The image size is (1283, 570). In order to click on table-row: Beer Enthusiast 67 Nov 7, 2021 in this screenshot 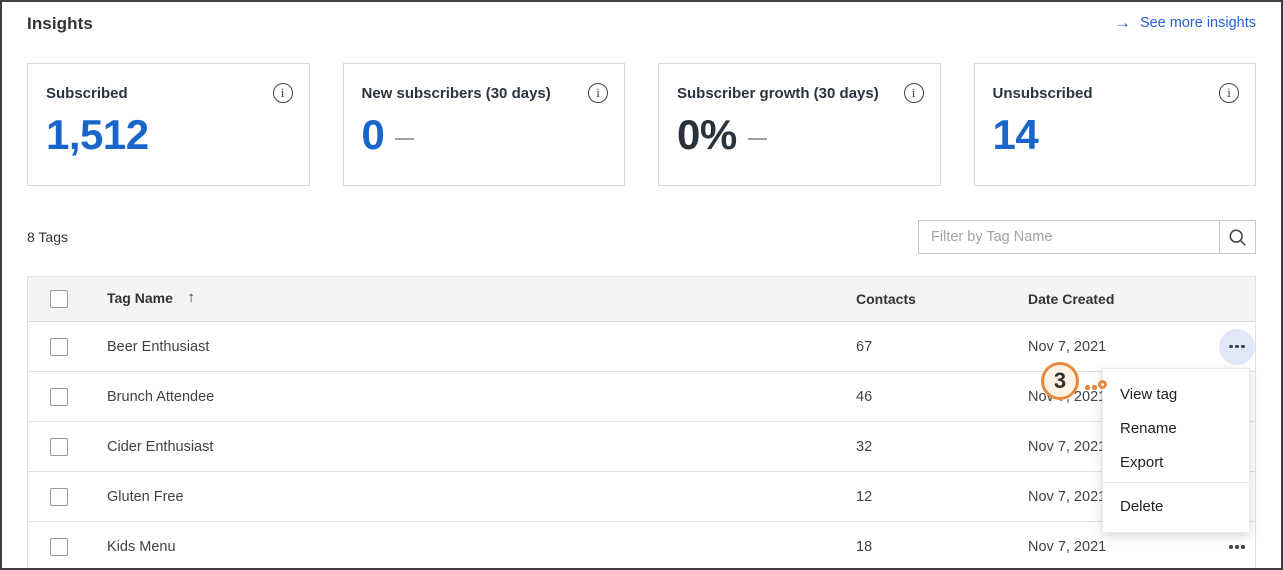, I will do `click(641, 347)`.